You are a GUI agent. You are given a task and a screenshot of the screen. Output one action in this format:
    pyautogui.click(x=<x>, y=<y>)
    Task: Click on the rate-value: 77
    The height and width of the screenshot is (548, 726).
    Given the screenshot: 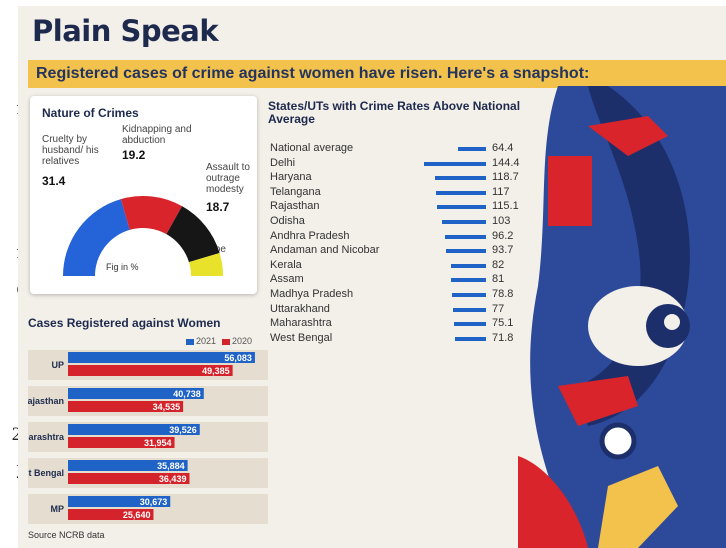 What is the action you would take?
    pyautogui.click(x=498, y=309)
    